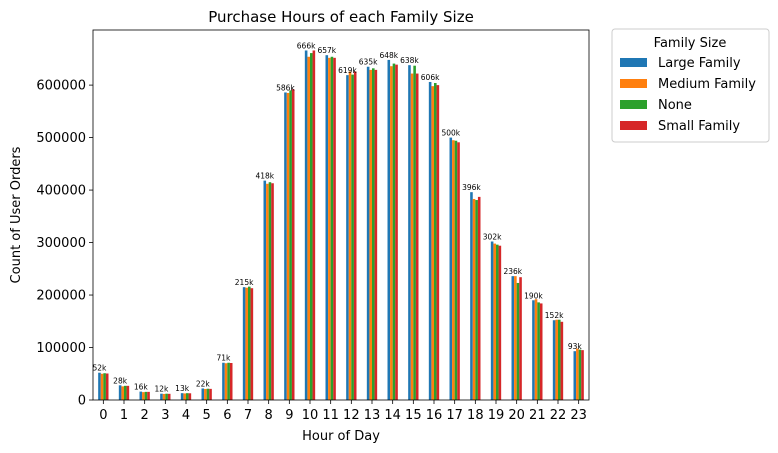  Describe the element at coordinates (182, 388) in the screenshot. I see `data-label-hour-4: 13k` at that location.